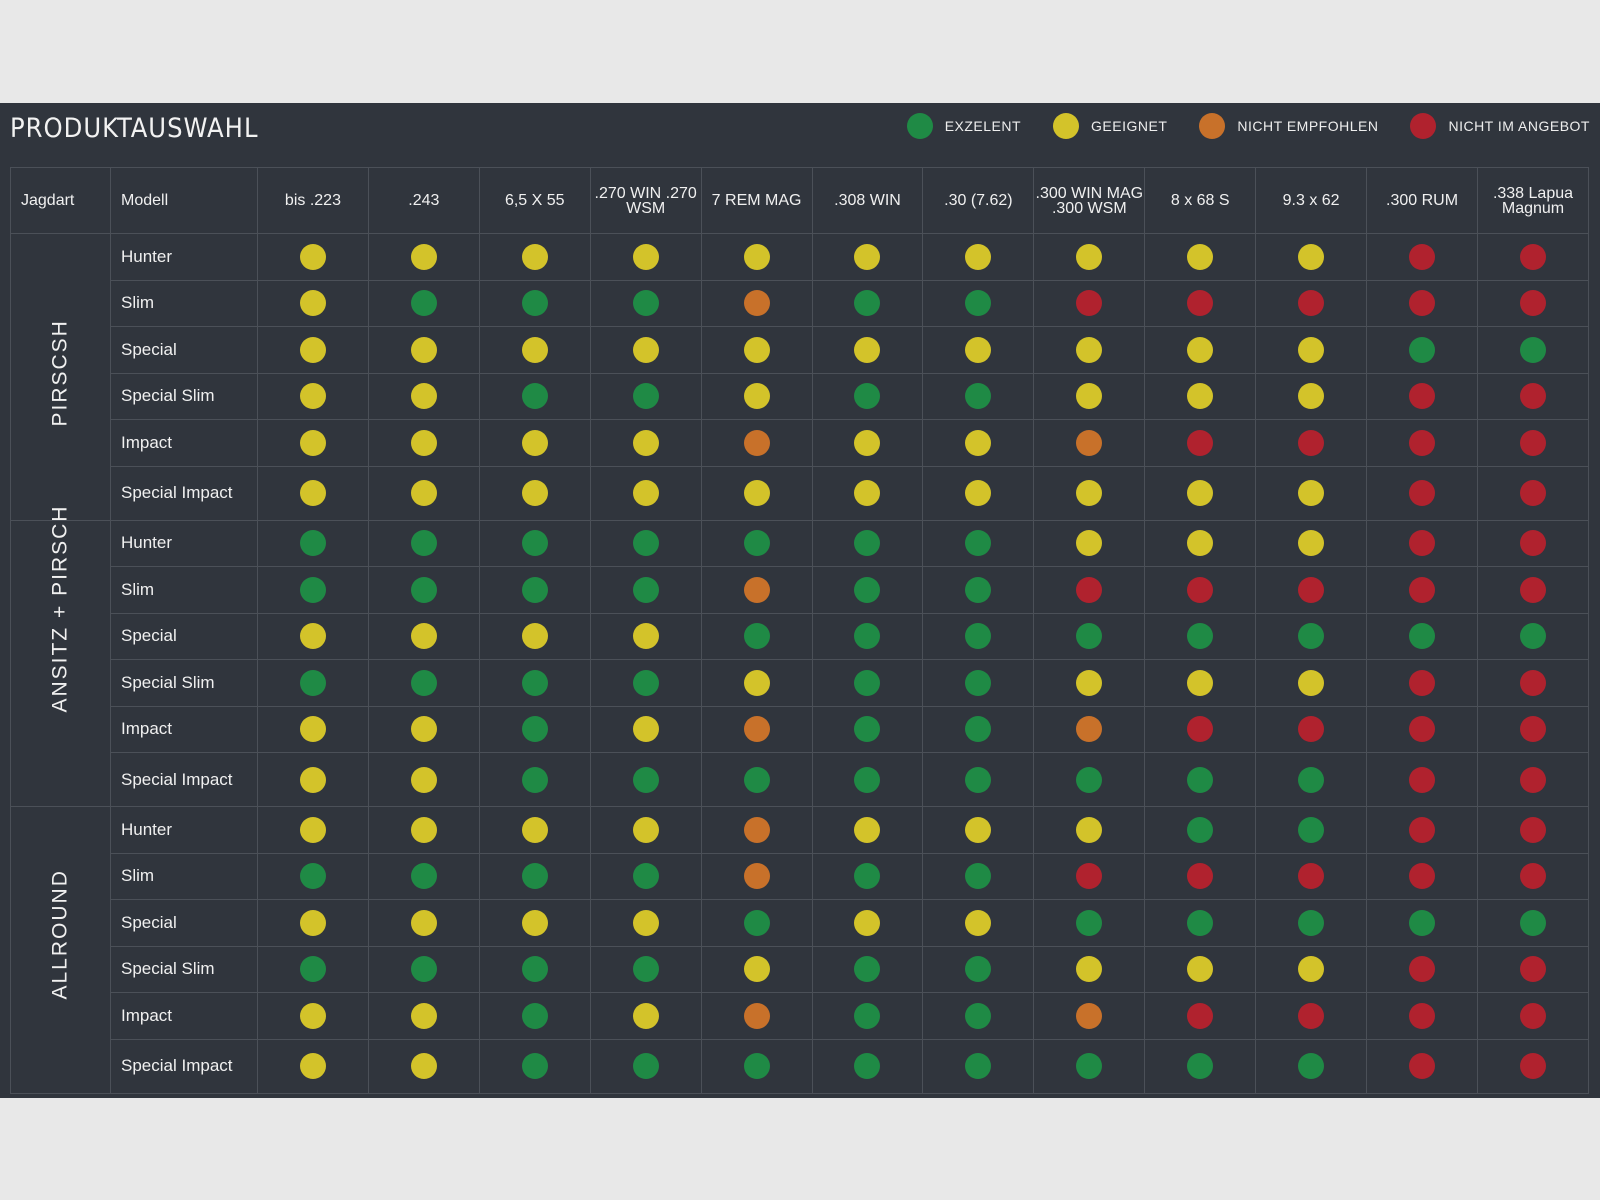  I want to click on header-modell: Modell, so click(184, 200).